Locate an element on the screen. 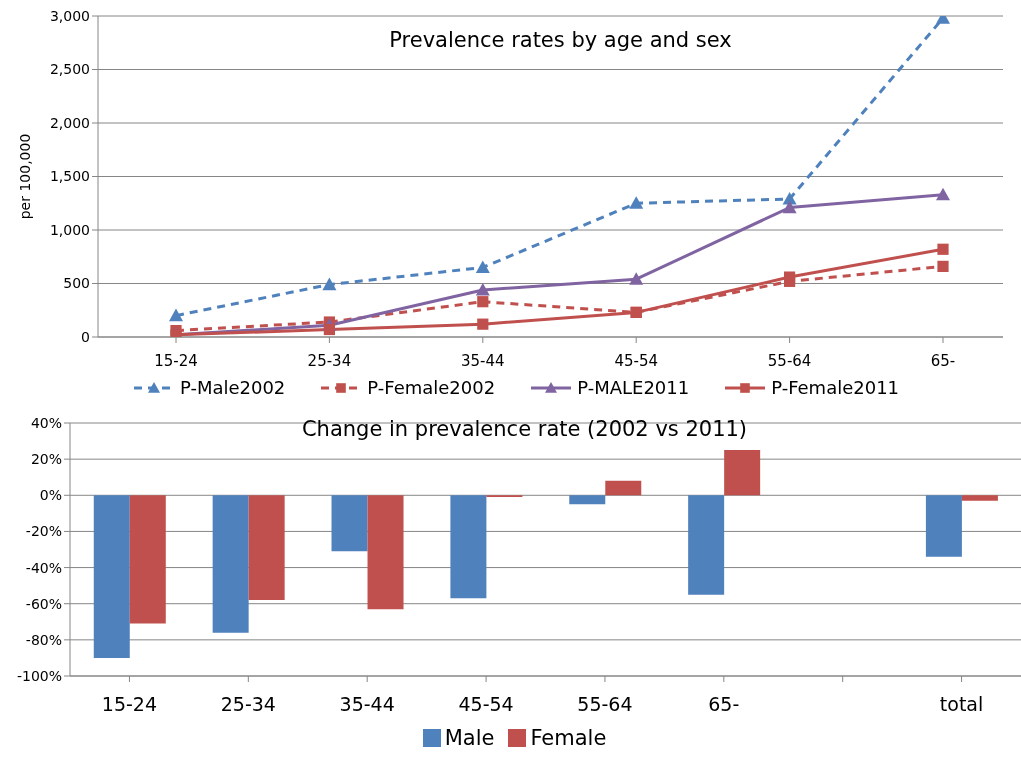  chart-title: Change in prevalence rate (2002 vs 2011) is located at coordinates (524, 429).